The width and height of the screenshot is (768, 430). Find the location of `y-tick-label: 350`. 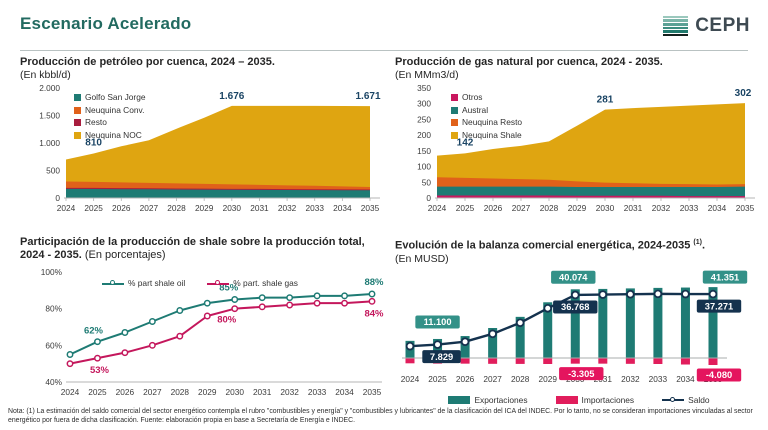

y-tick-label: 350 is located at coordinates (424, 88).